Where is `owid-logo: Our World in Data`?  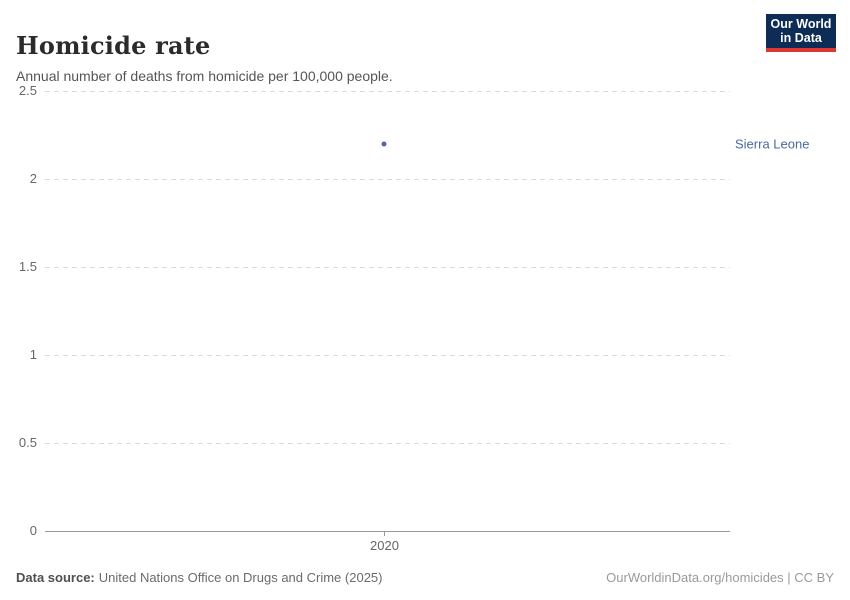 owid-logo: Our World in Data is located at coordinates (801, 33).